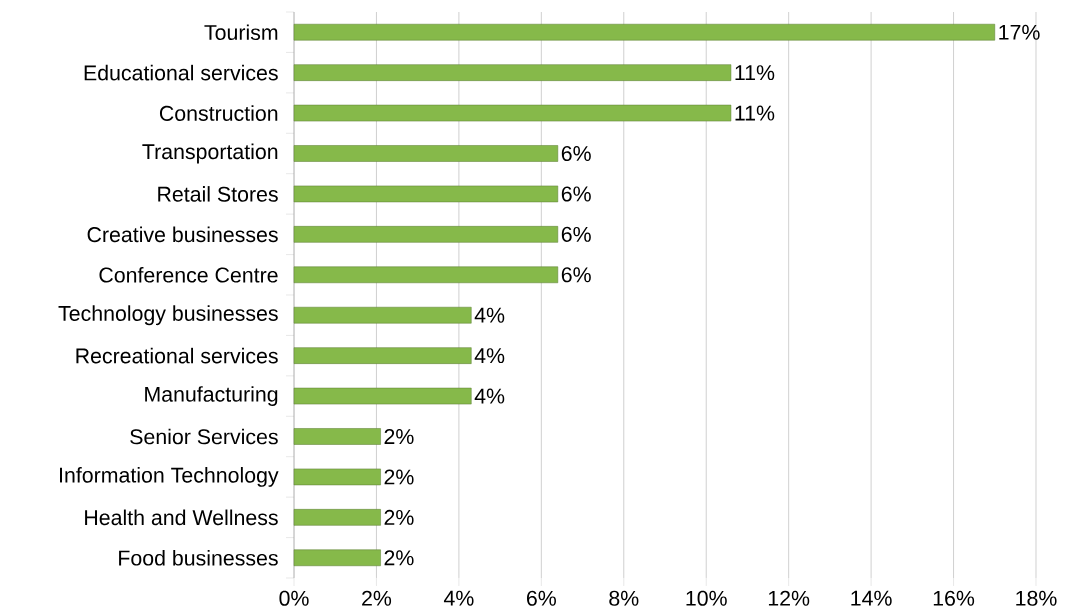  I want to click on y-tick-label: Senior Services, so click(204, 436).